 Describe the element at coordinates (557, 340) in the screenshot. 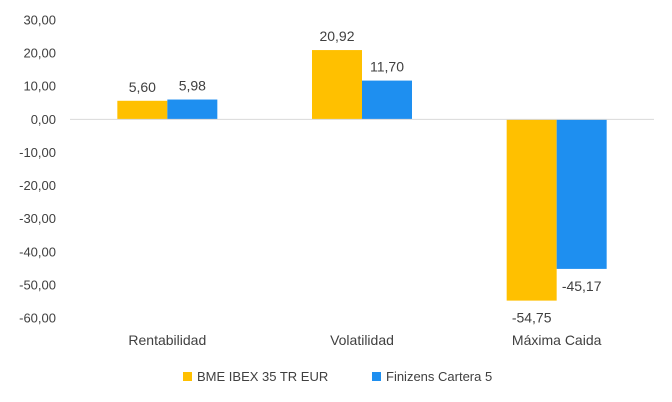

I see `category-label: Máxima Caida` at that location.